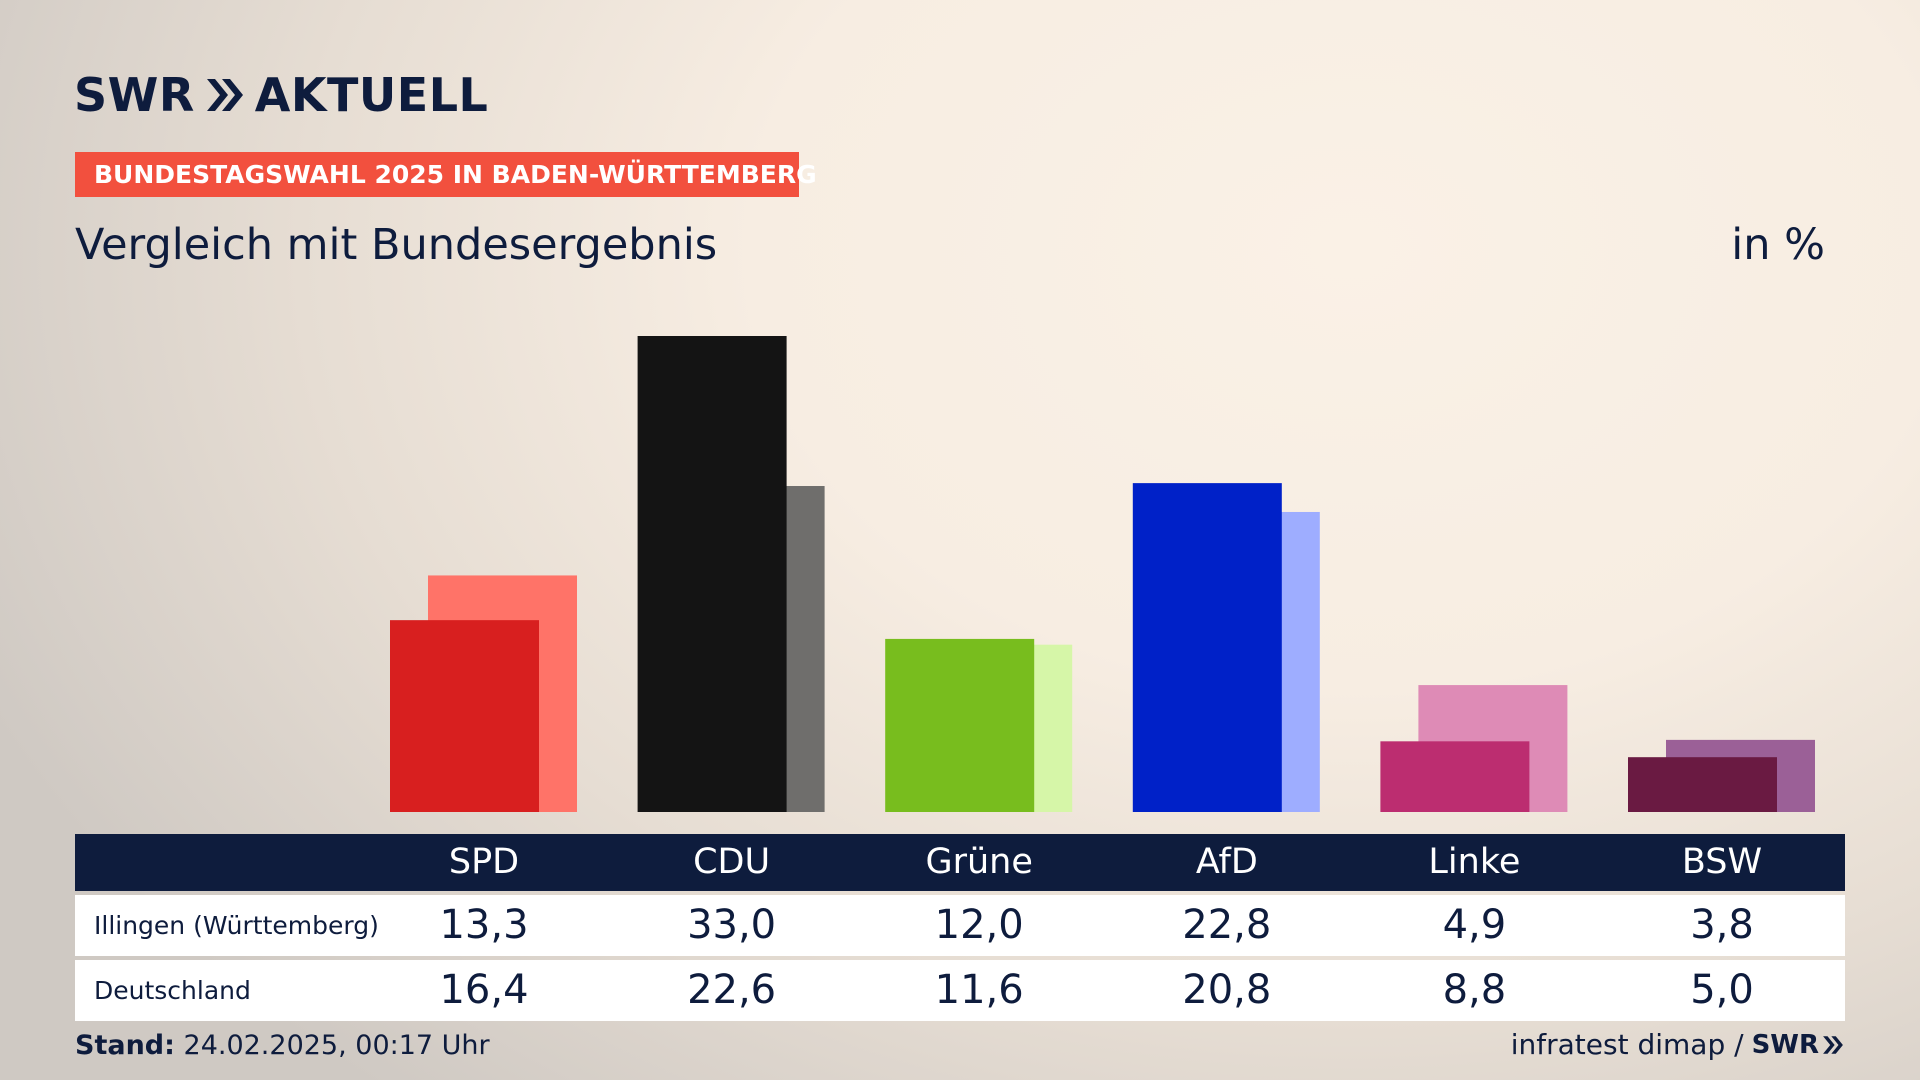  What do you see at coordinates (172, 990) in the screenshot?
I see `row-label-national: Deutschland` at bounding box center [172, 990].